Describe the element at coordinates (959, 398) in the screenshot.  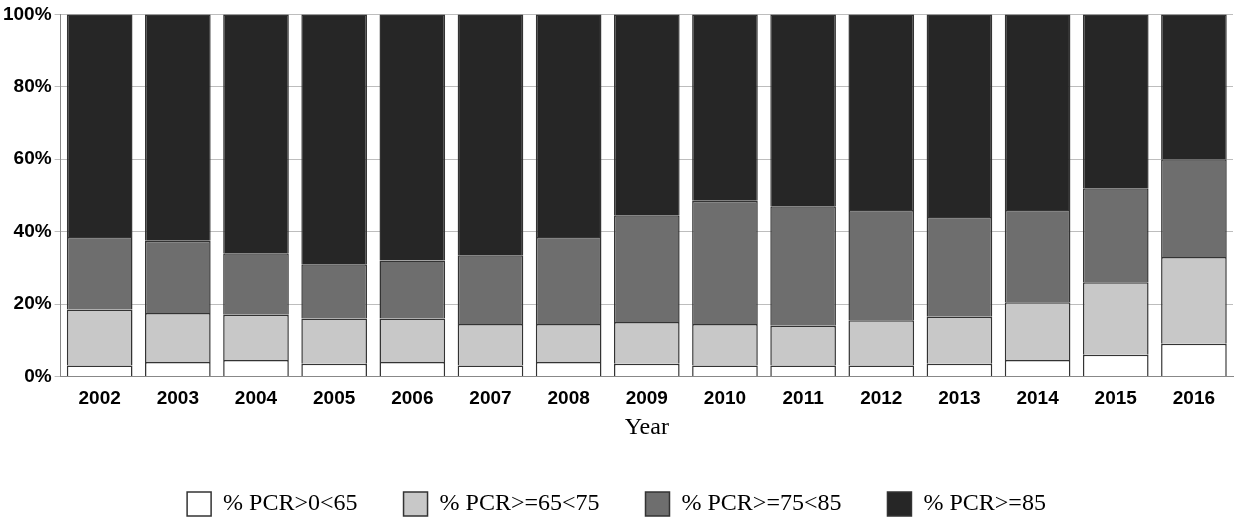
I see `x-tick-label: 2013` at that location.